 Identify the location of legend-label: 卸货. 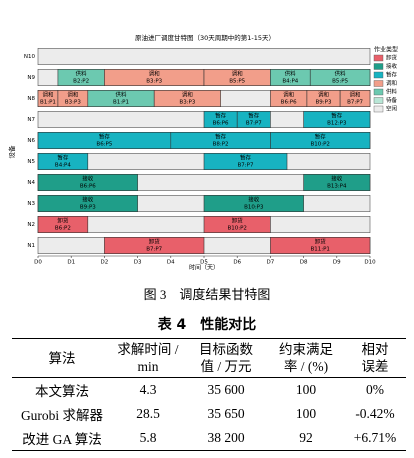
(392, 58).